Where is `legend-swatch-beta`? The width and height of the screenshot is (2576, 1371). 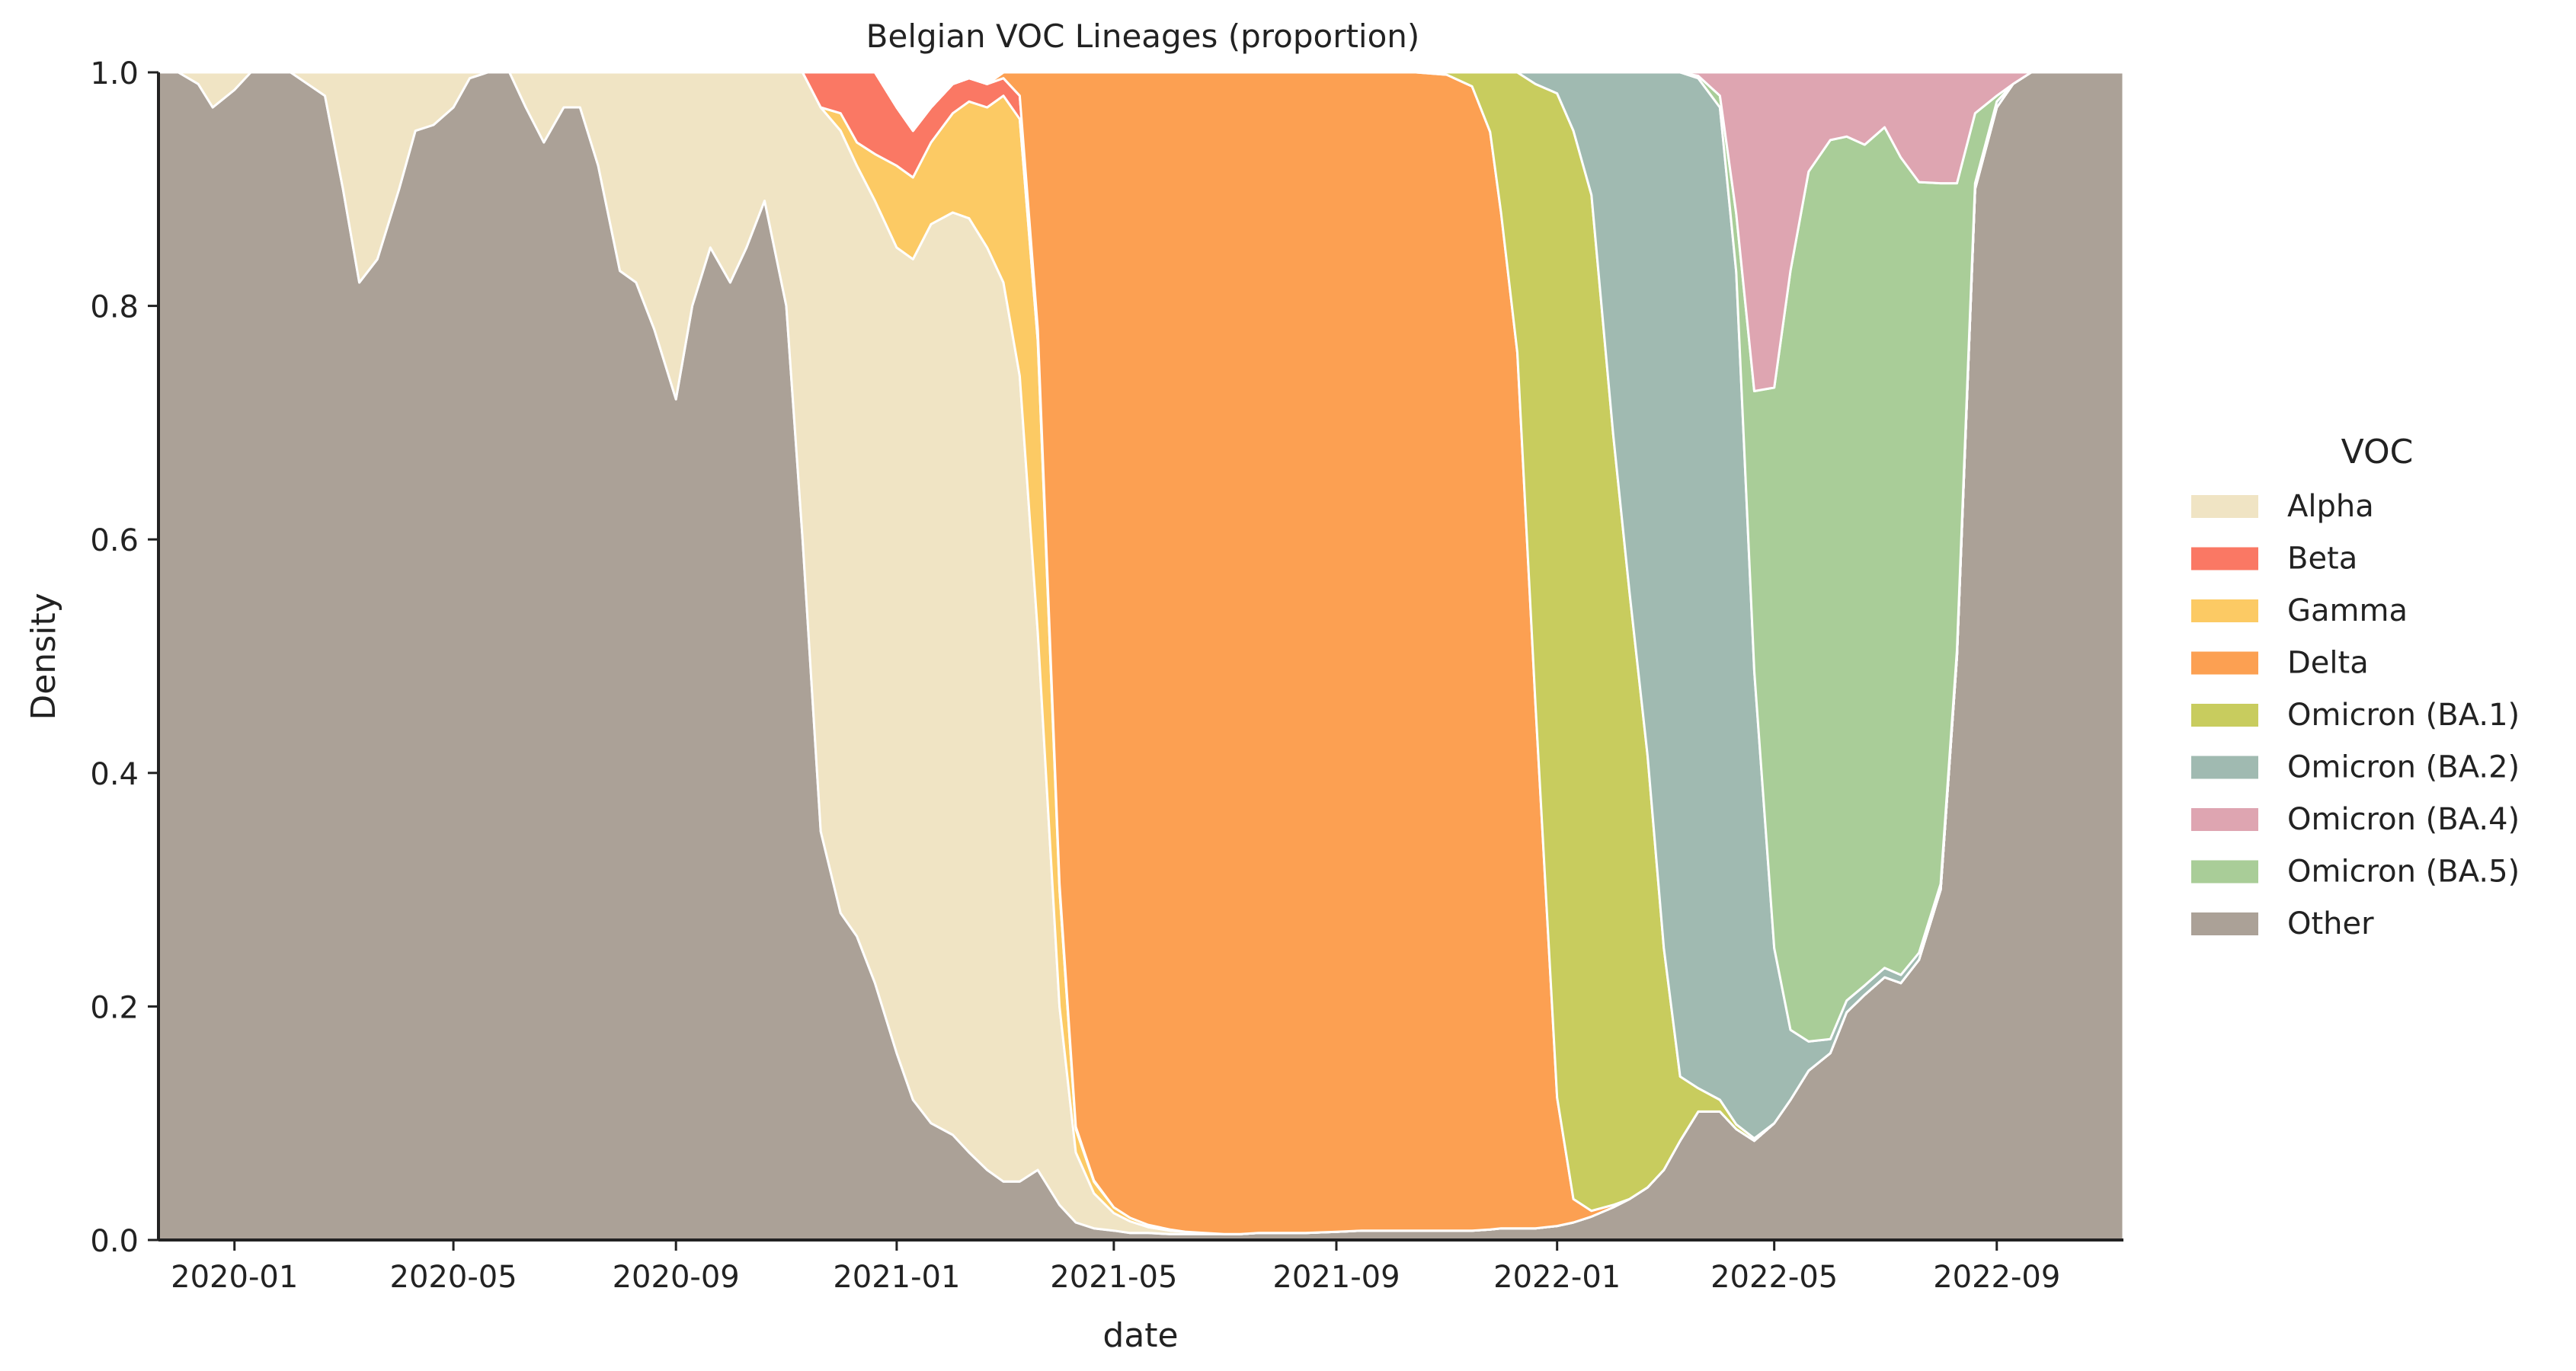
legend-swatch-beta is located at coordinates (2224, 558).